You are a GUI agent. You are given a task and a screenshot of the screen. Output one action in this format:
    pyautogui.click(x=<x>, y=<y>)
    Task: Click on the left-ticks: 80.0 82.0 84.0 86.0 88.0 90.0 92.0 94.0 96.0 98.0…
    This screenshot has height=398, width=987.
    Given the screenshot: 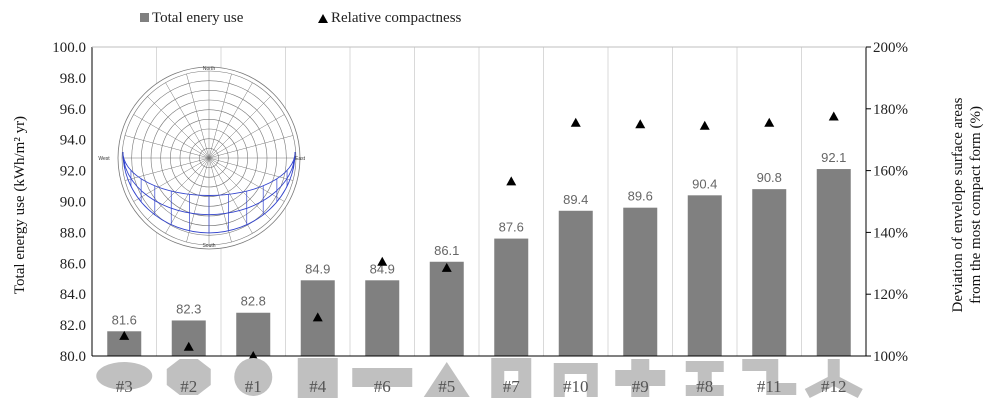 What is the action you would take?
    pyautogui.click(x=69, y=202)
    